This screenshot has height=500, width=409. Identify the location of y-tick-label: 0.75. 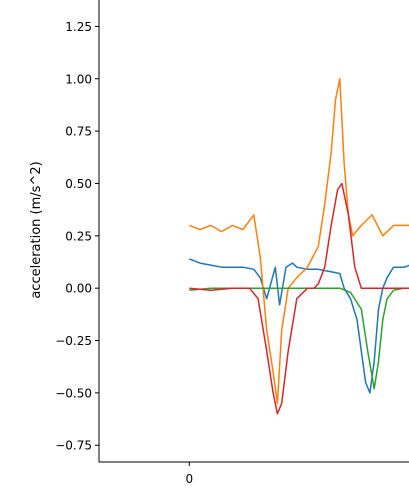
(78, 132).